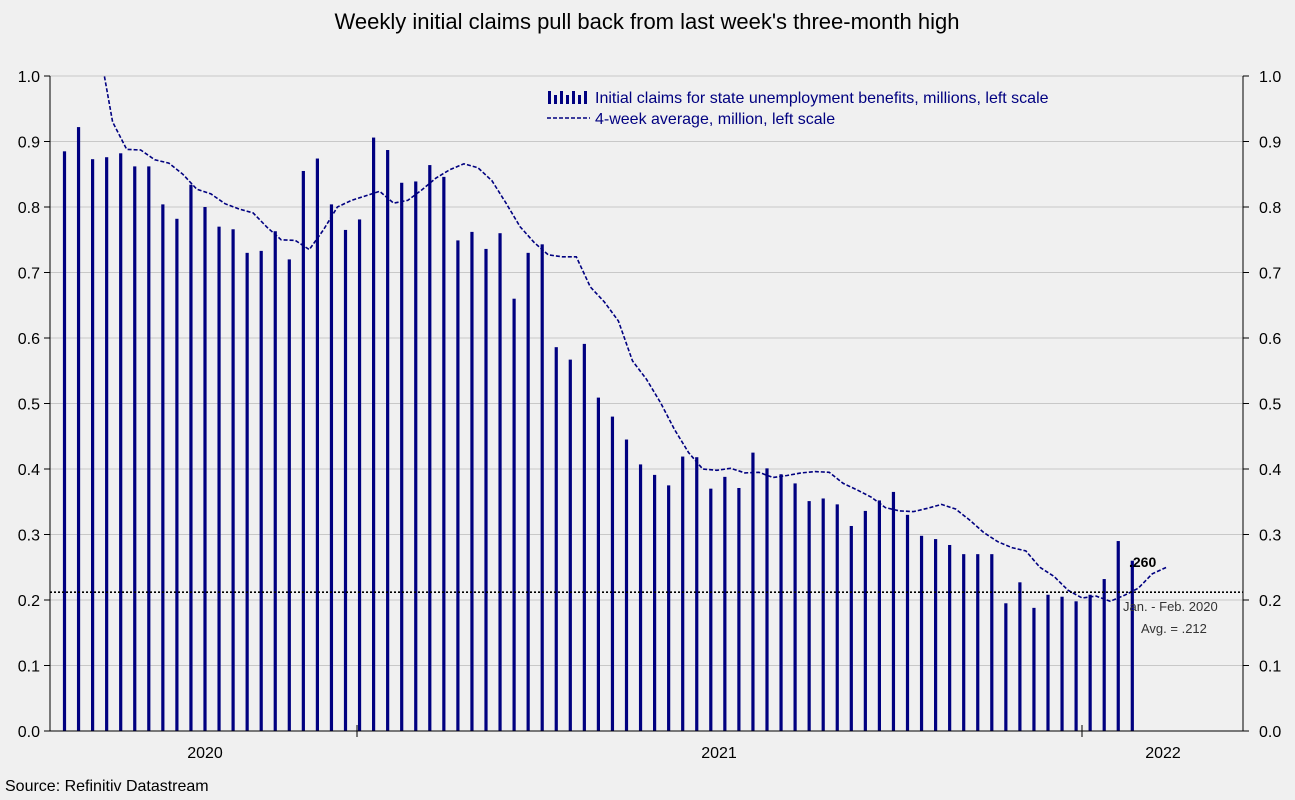  What do you see at coordinates (29, 339) in the screenshot?
I see `y-tick-label-left: 0.6` at bounding box center [29, 339].